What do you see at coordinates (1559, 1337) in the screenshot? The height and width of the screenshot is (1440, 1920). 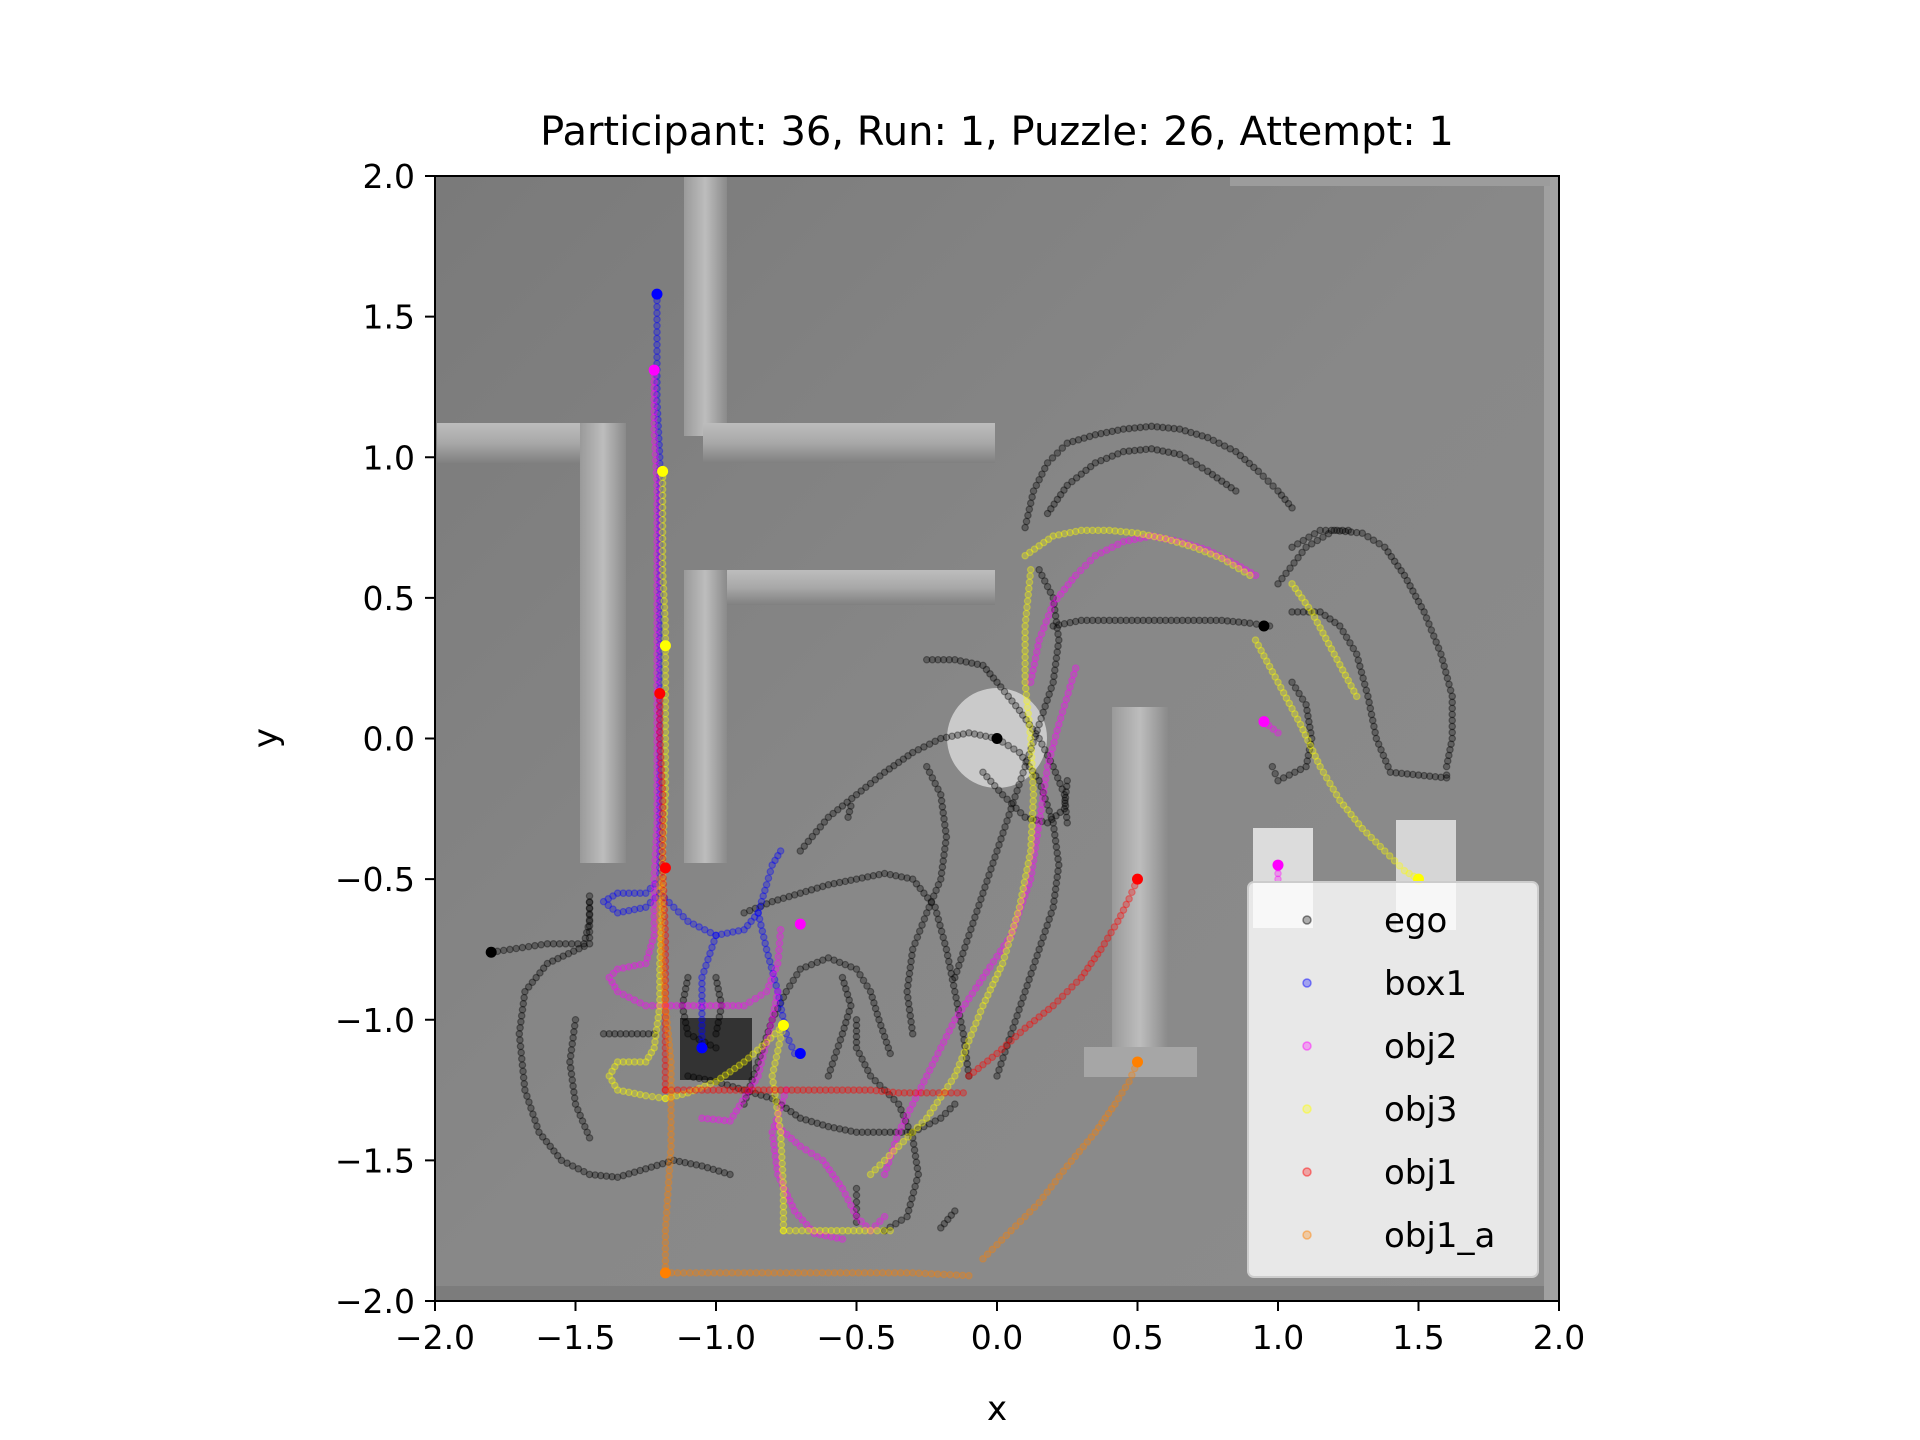 I see `x-tick-label: 2.0` at bounding box center [1559, 1337].